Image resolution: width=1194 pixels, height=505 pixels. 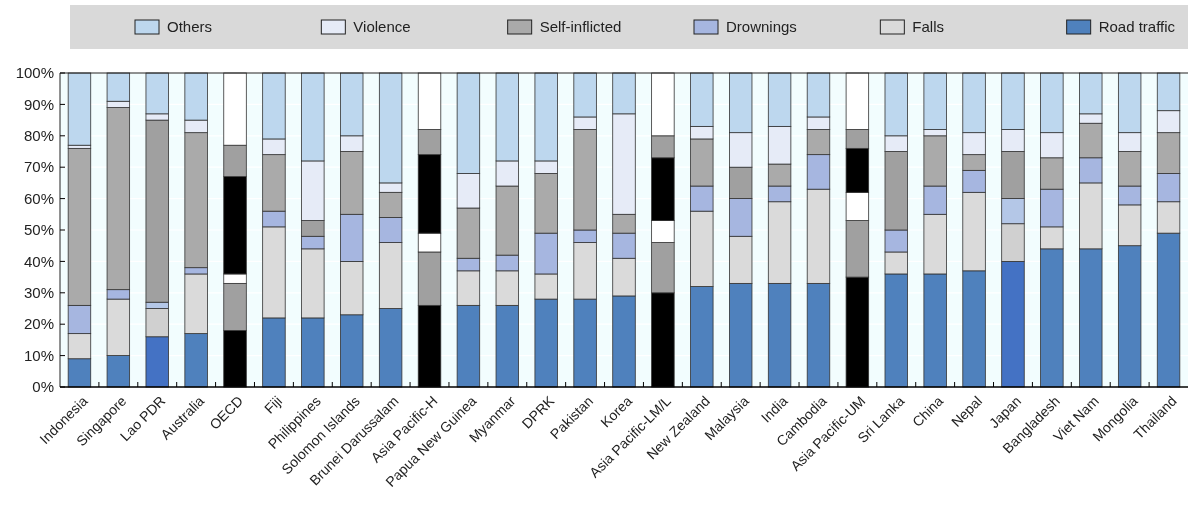 I want to click on y-tick-label: 90%, so click(x=38, y=104).